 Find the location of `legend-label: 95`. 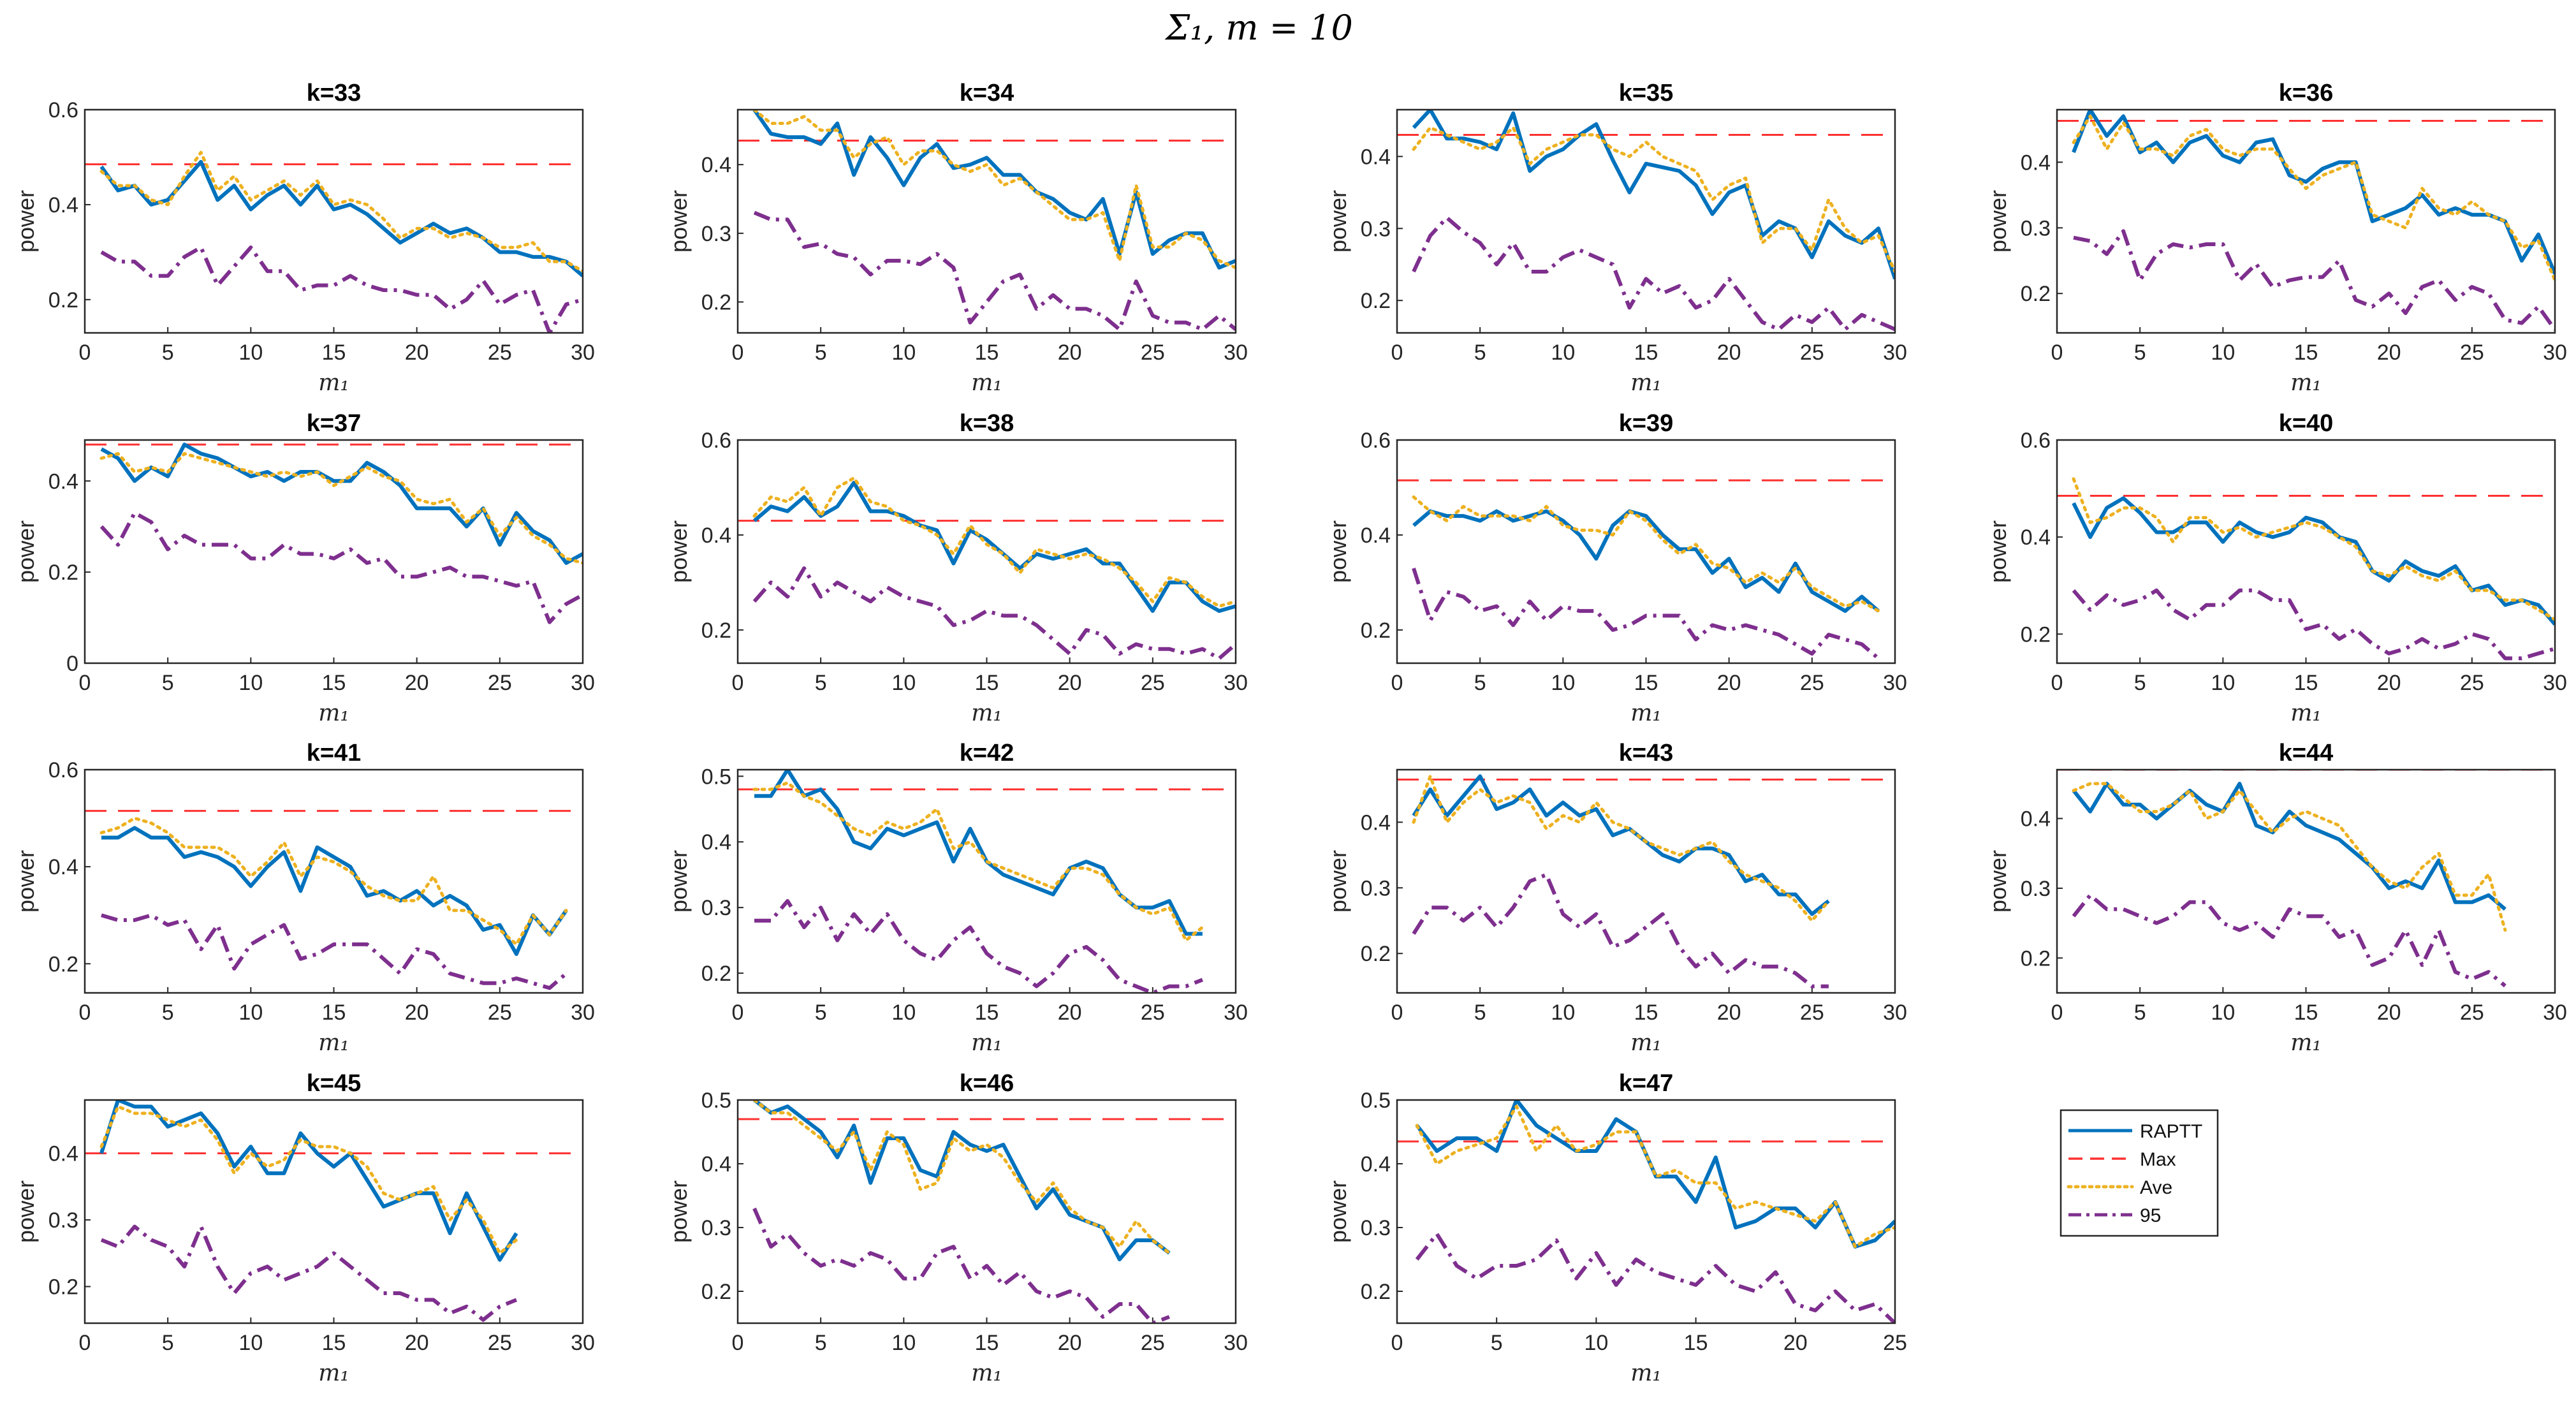

legend-label: 95 is located at coordinates (2150, 1215).